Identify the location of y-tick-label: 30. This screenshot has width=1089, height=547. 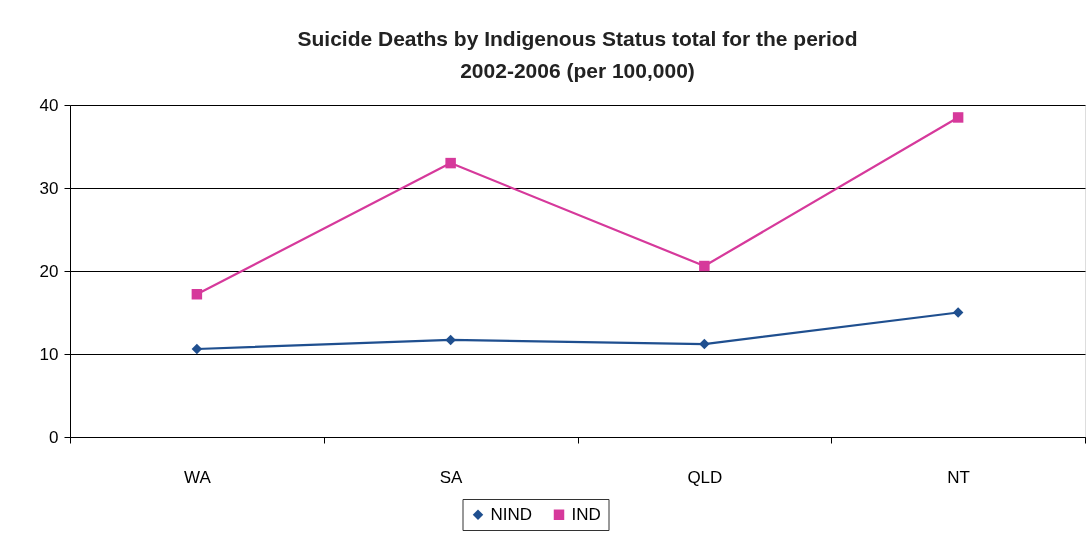
(49, 188).